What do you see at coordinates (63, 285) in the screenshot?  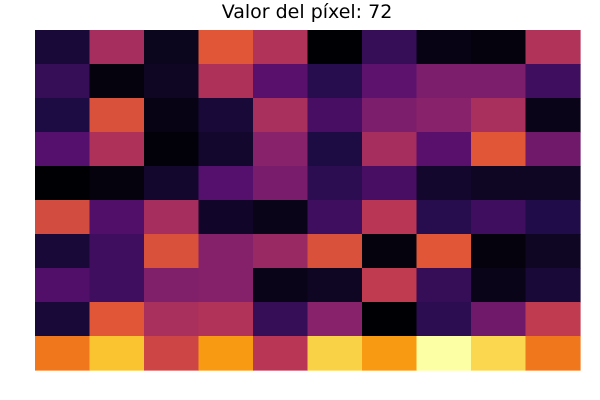 I see `heatmap-cell-r7-c0` at bounding box center [63, 285].